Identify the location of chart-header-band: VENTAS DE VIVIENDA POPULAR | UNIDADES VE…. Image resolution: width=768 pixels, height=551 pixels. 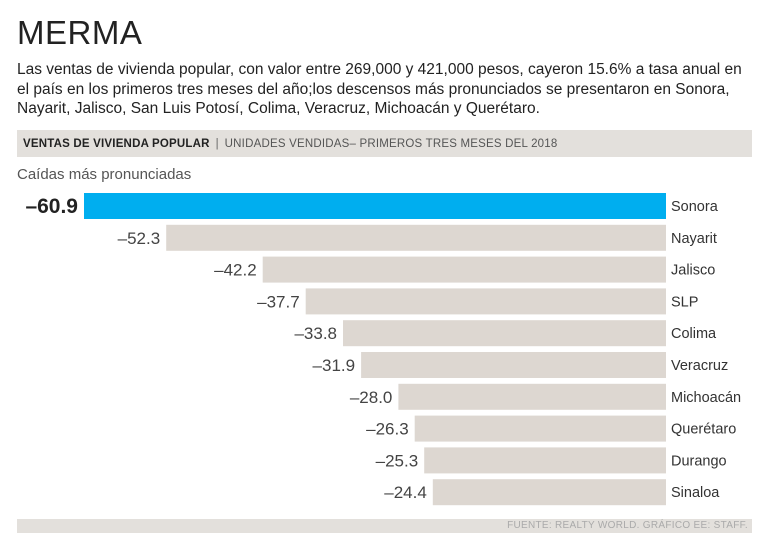
(384, 143).